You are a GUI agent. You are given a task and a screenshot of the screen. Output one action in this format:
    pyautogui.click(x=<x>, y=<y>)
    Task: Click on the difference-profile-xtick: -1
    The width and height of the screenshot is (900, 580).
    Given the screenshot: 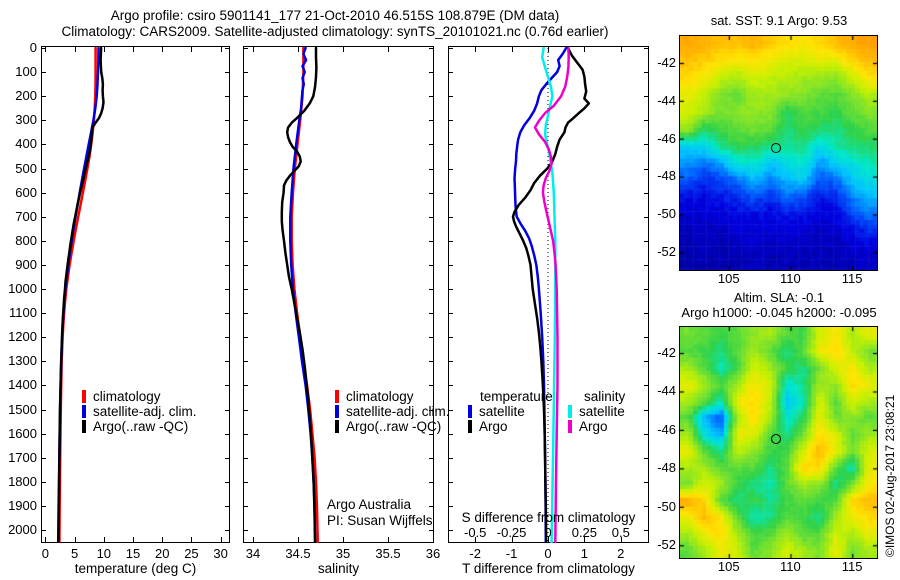 What is the action you would take?
    pyautogui.click(x=511, y=553)
    